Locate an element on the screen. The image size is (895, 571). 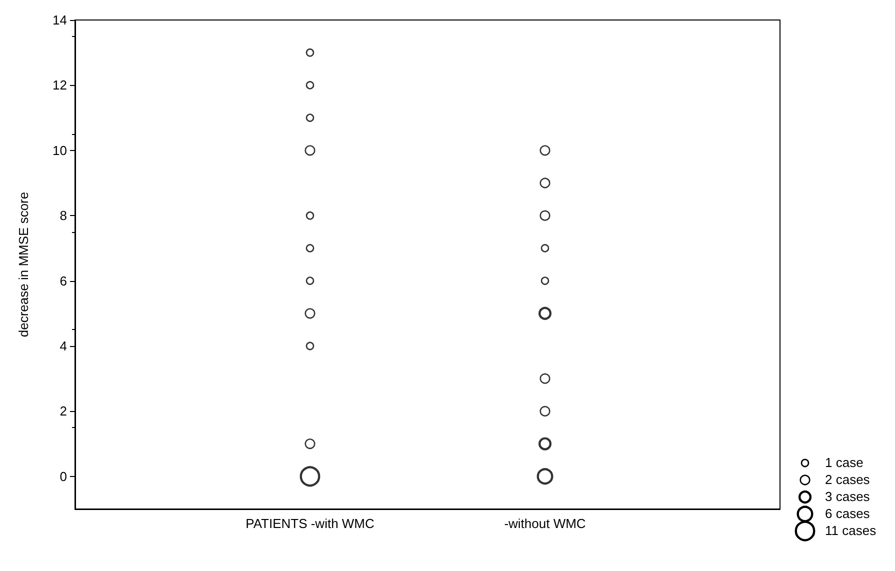
y-tick-label: 8 is located at coordinates (63, 216).